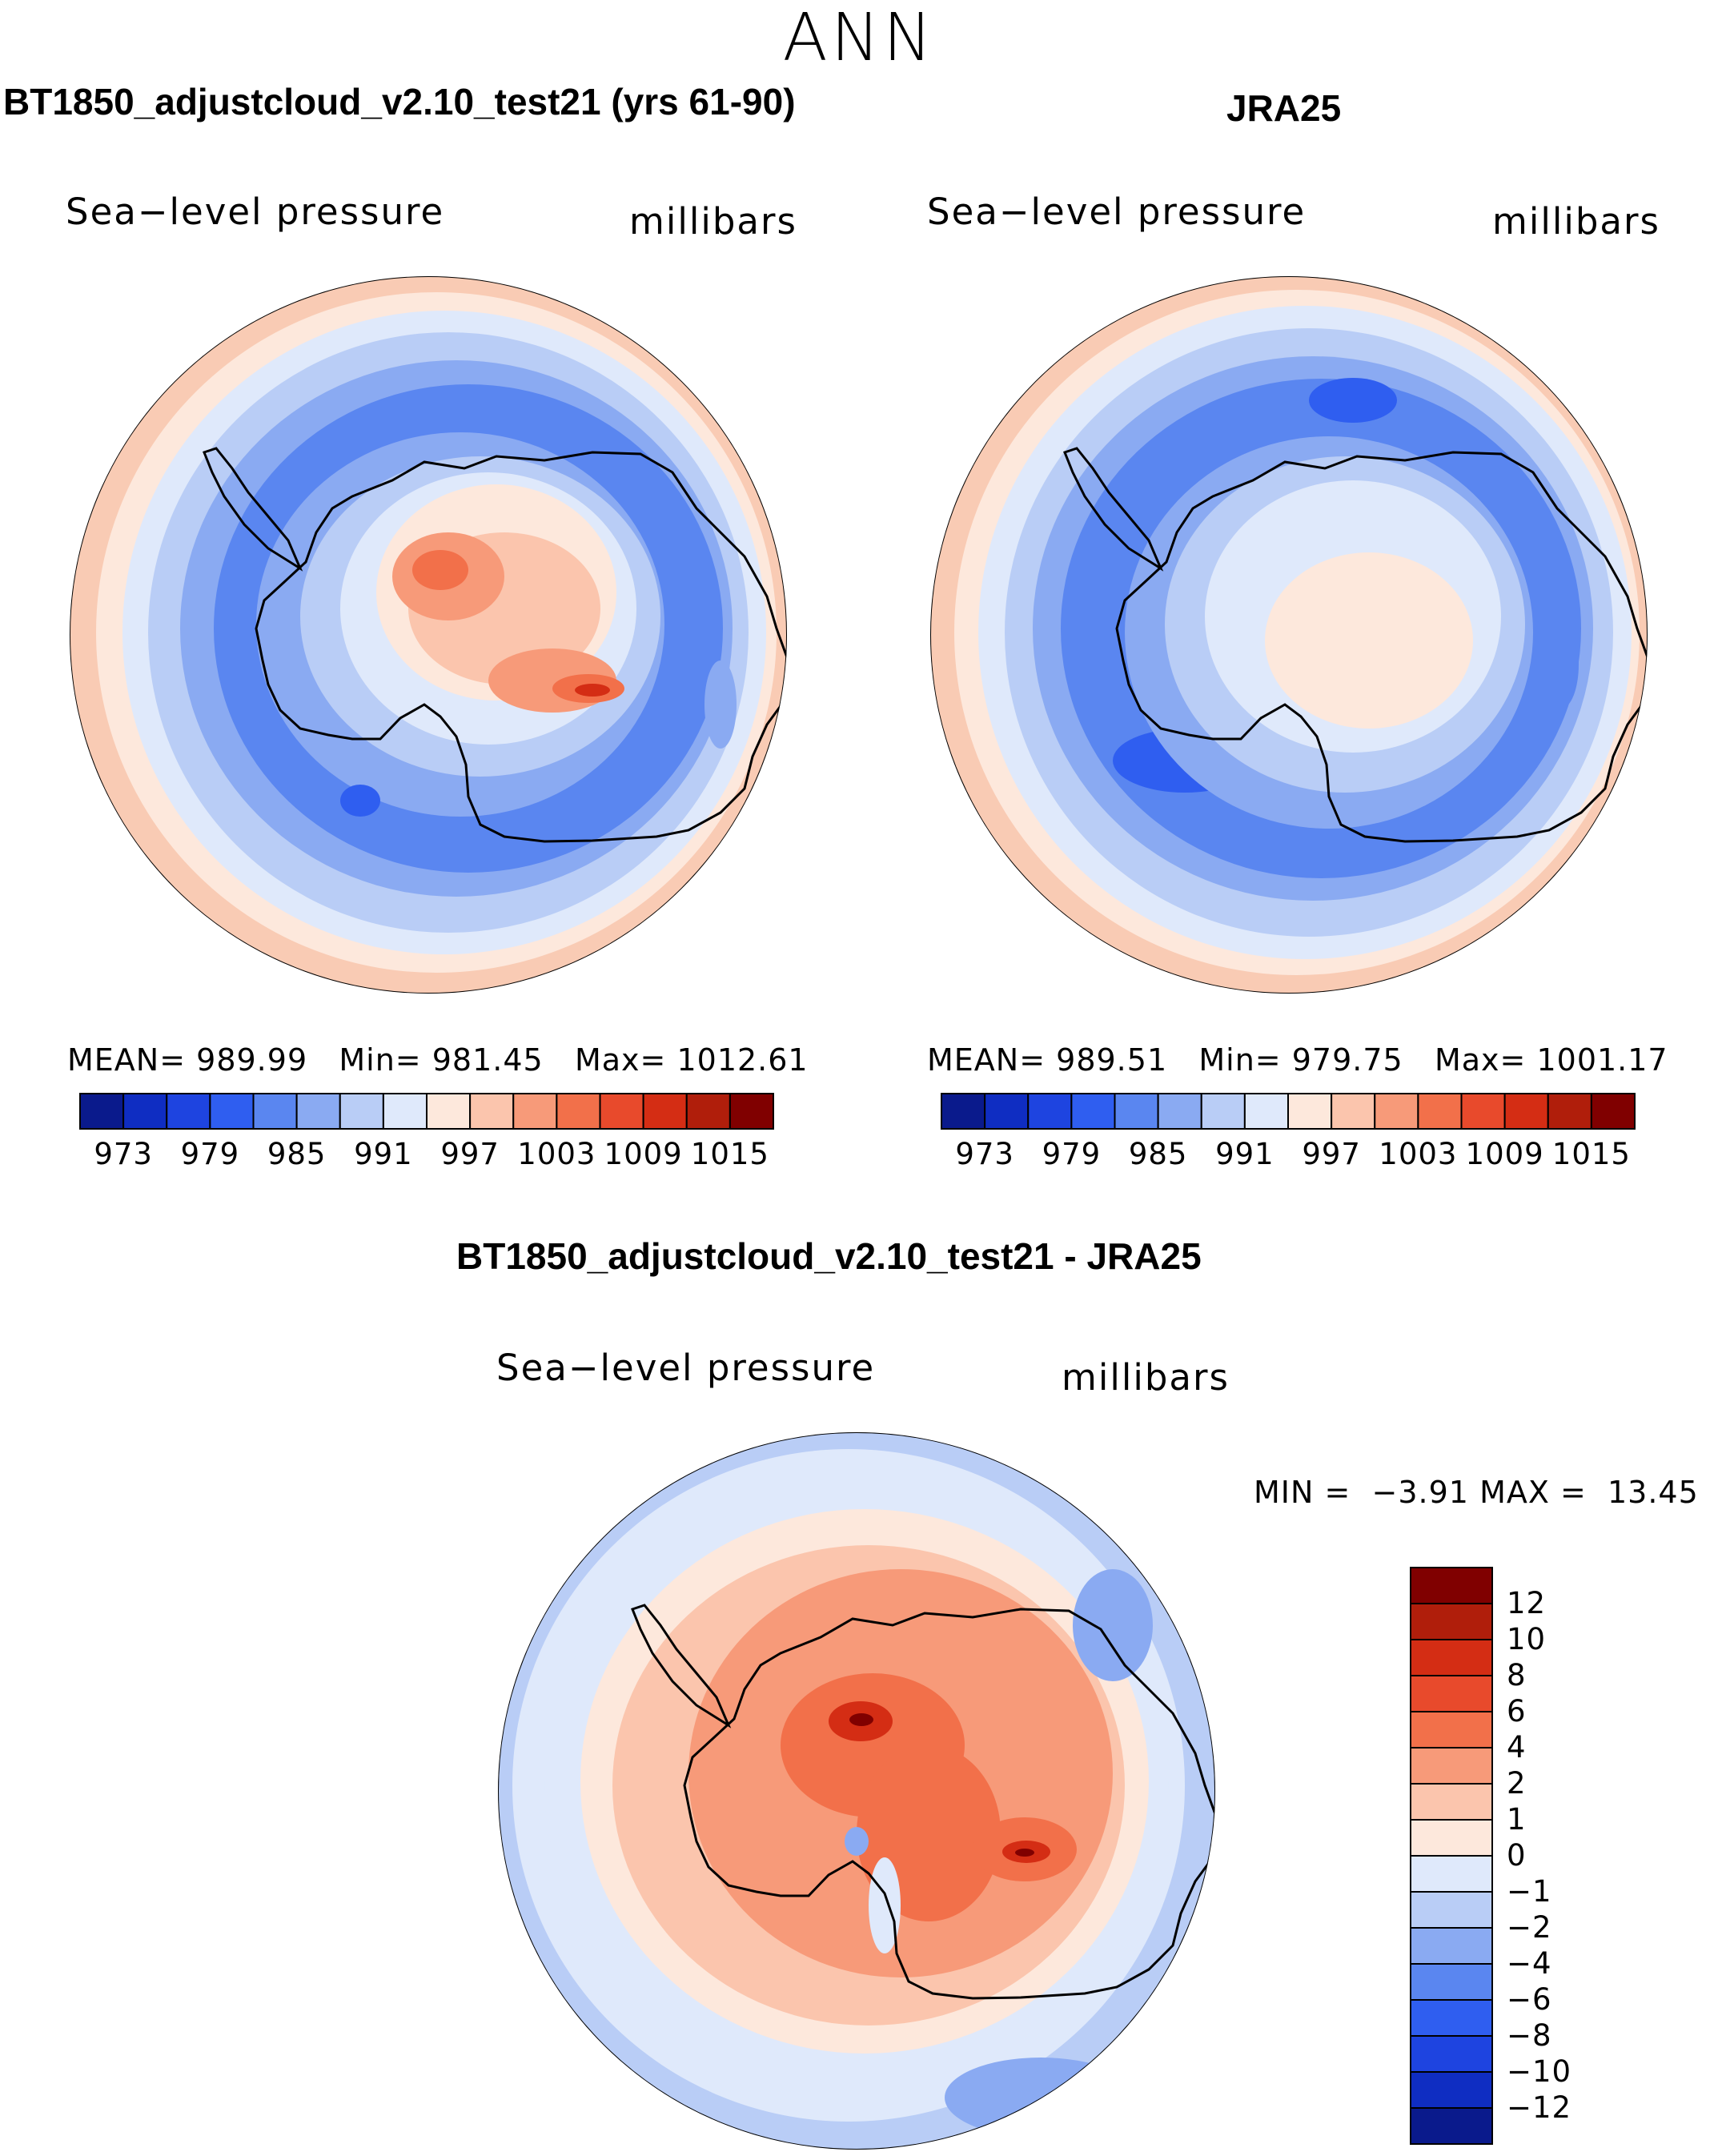  I want to click on panel1-stats: MEAN= 989.99 Min= 981.45 Max= 1012.61, so click(438, 1060).